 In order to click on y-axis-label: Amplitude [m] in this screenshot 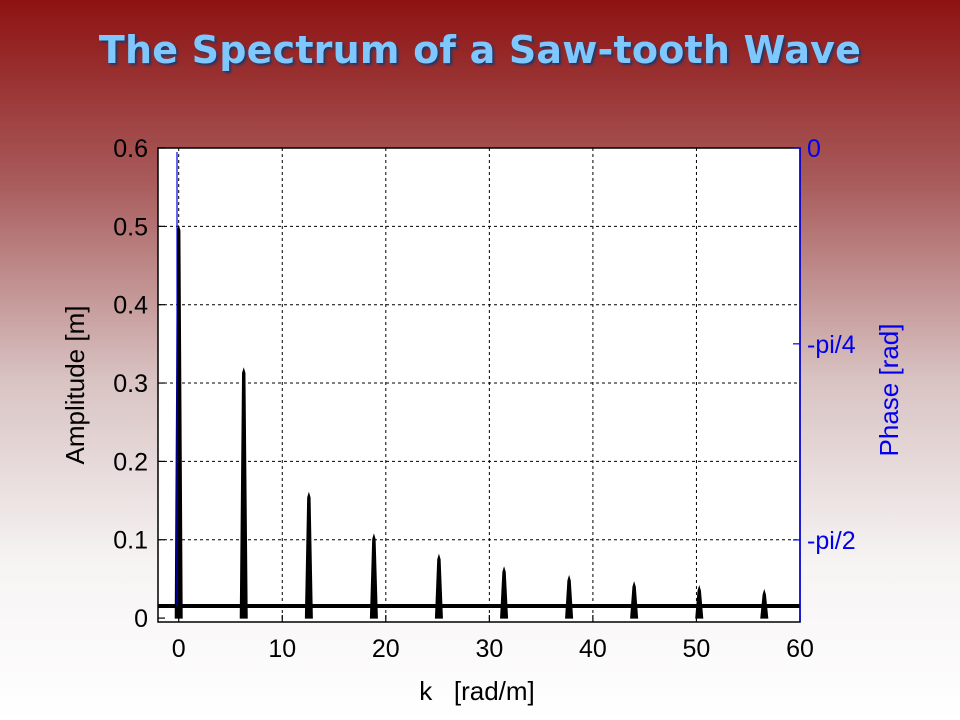, I will do `click(75, 385)`.